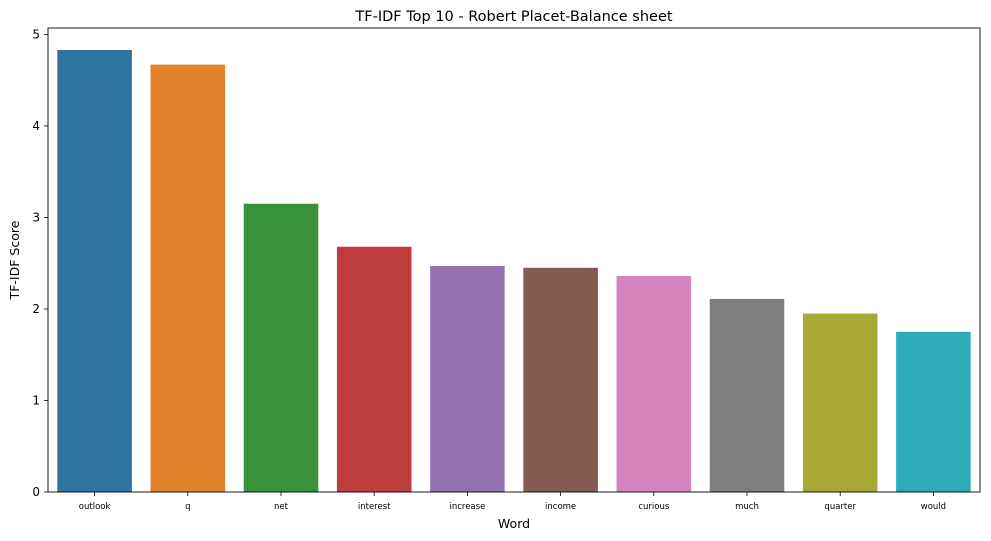 The image size is (991, 541). What do you see at coordinates (560, 507) in the screenshot?
I see `x-tick-label: income` at bounding box center [560, 507].